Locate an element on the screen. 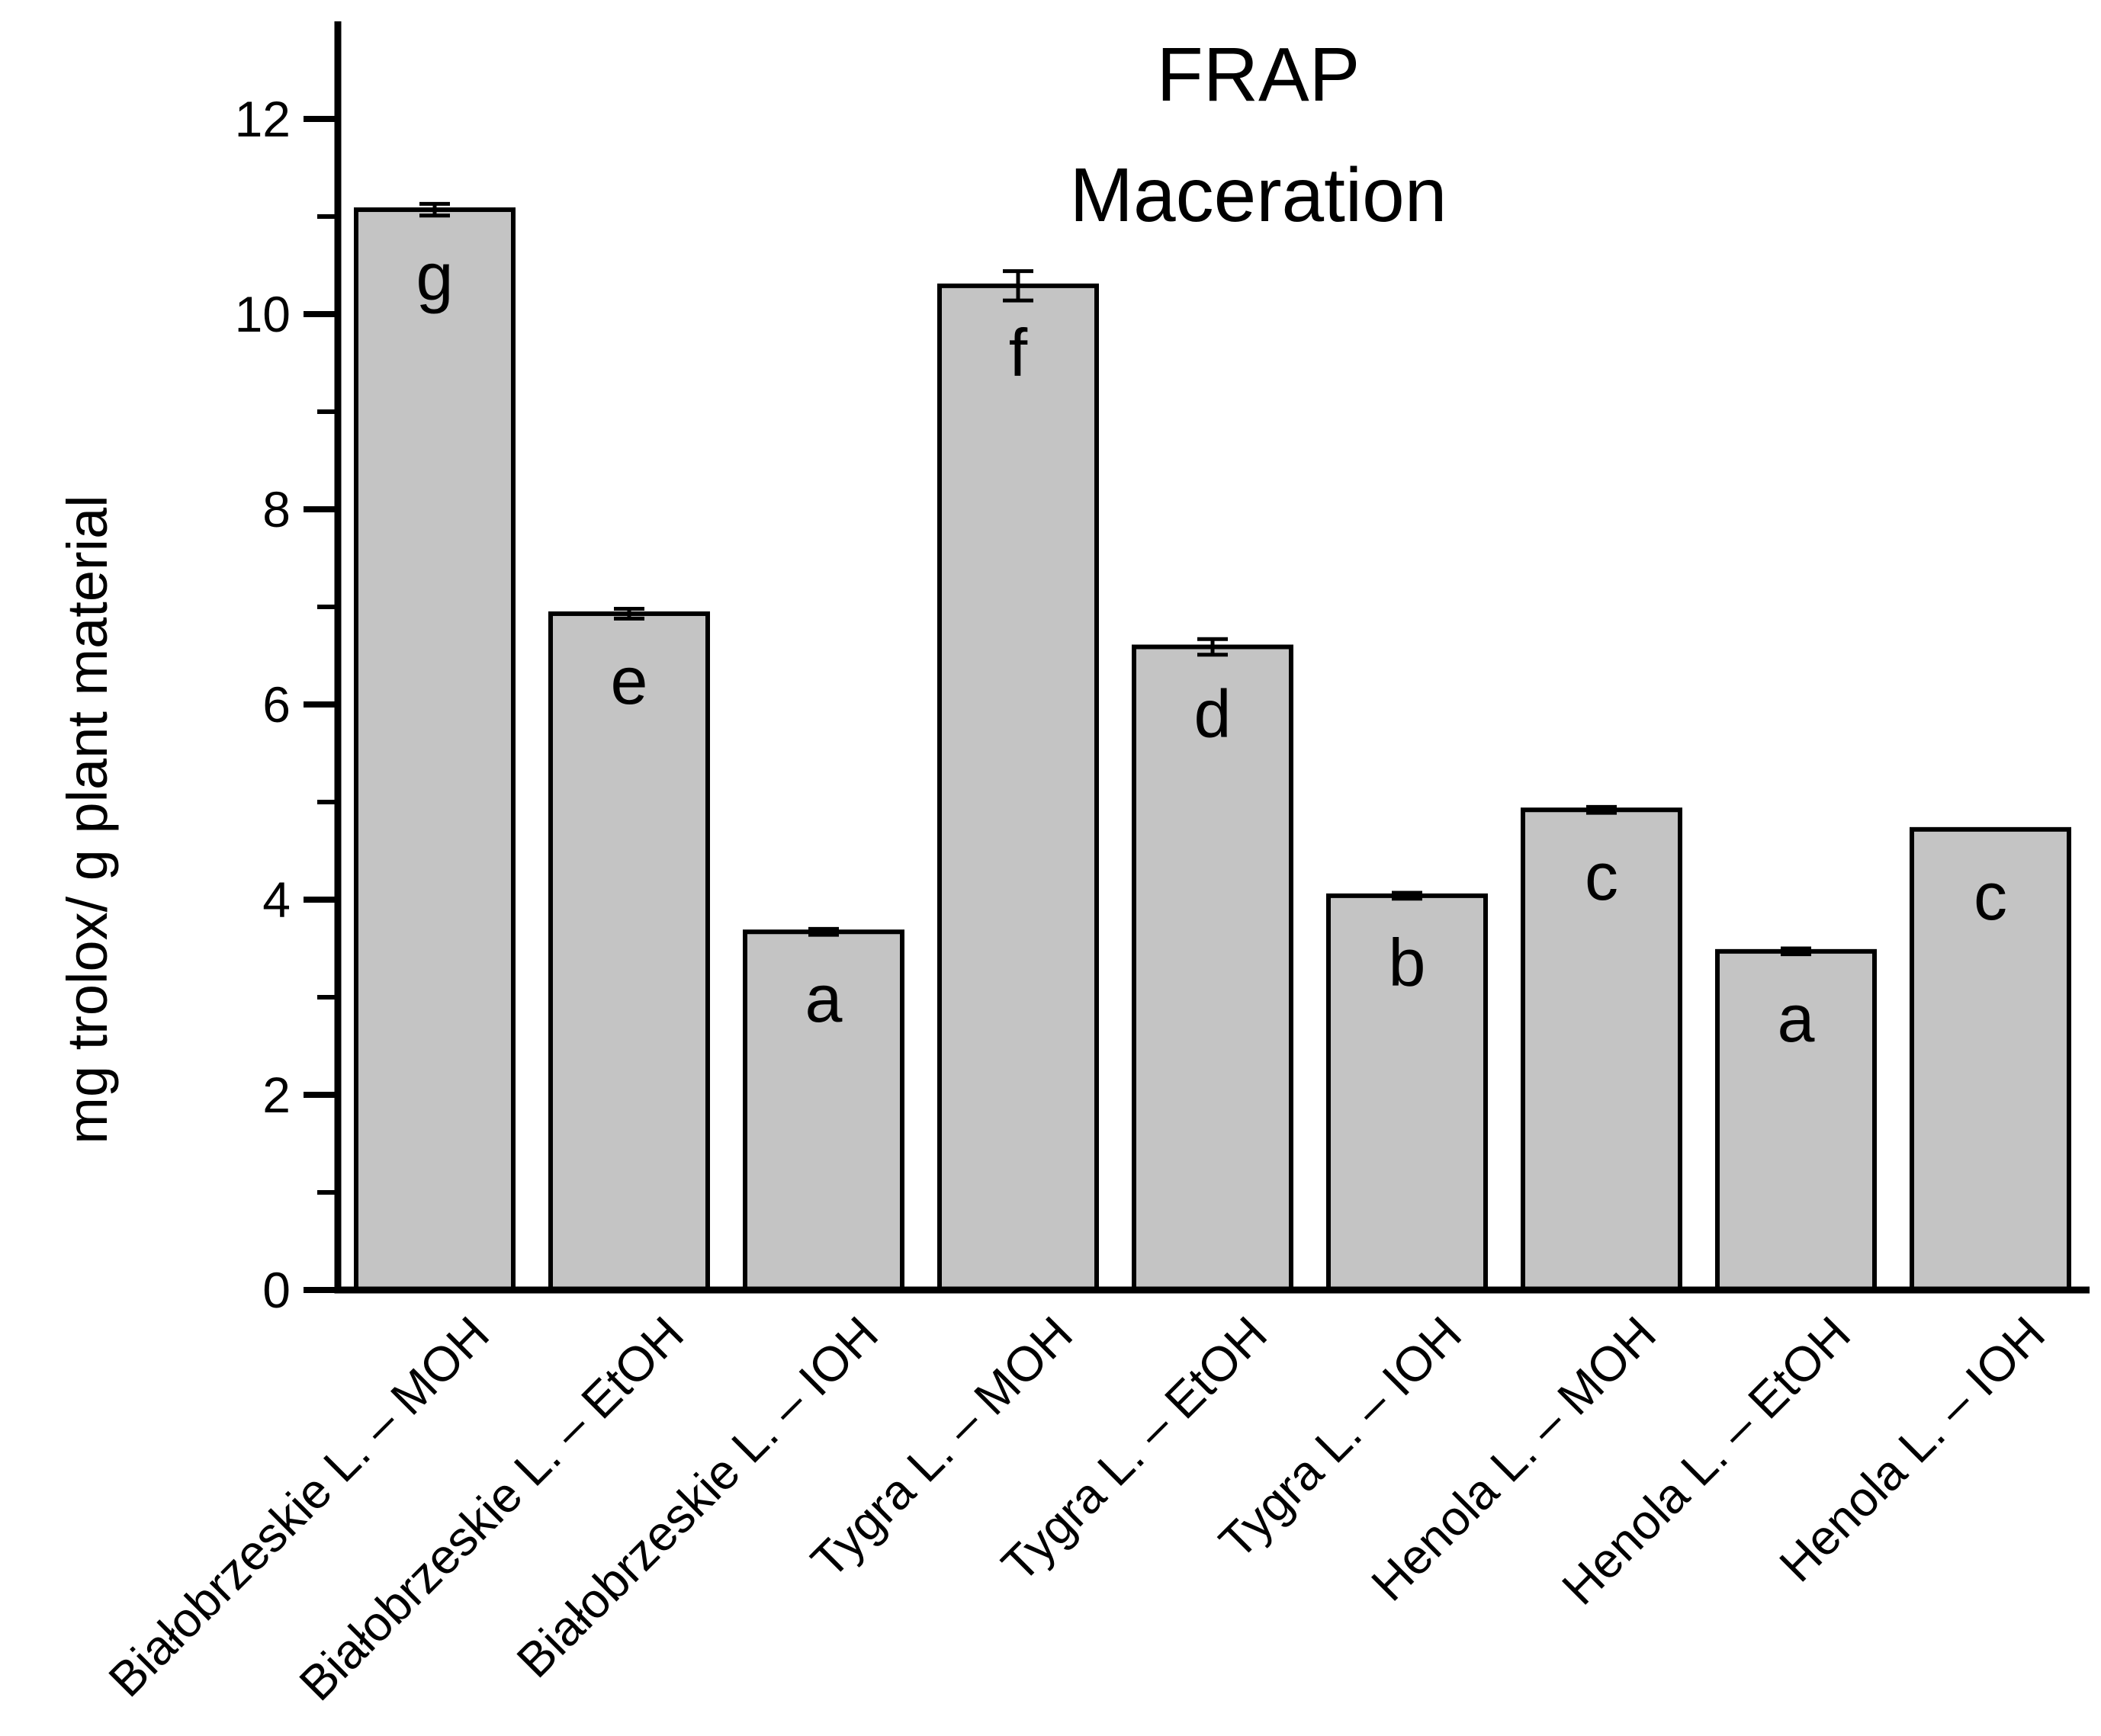 Image resolution: width=2101 pixels, height=1736 pixels. y-axis-tick-labels-group: 0 2 4 6 8 10 12 is located at coordinates (263, 704).